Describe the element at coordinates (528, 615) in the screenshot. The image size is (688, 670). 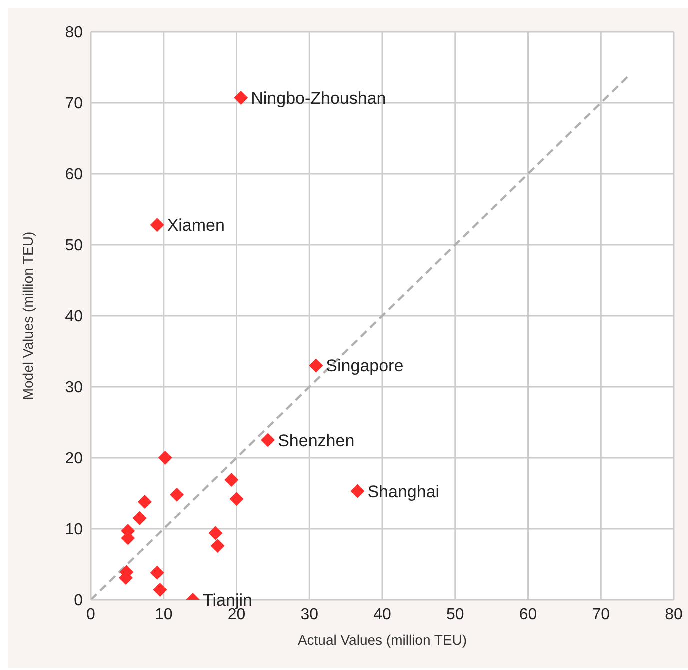
I see `x-tick-label: 60` at that location.